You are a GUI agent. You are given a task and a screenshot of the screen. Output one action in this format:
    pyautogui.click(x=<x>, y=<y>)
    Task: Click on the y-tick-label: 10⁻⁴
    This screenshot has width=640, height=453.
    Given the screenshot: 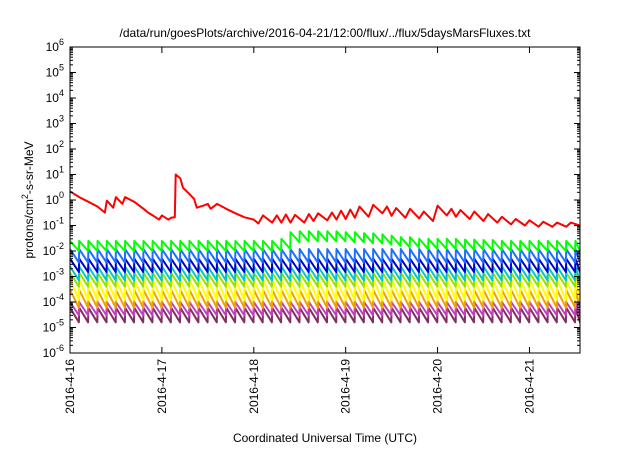 What is the action you would take?
    pyautogui.click(x=53, y=300)
    